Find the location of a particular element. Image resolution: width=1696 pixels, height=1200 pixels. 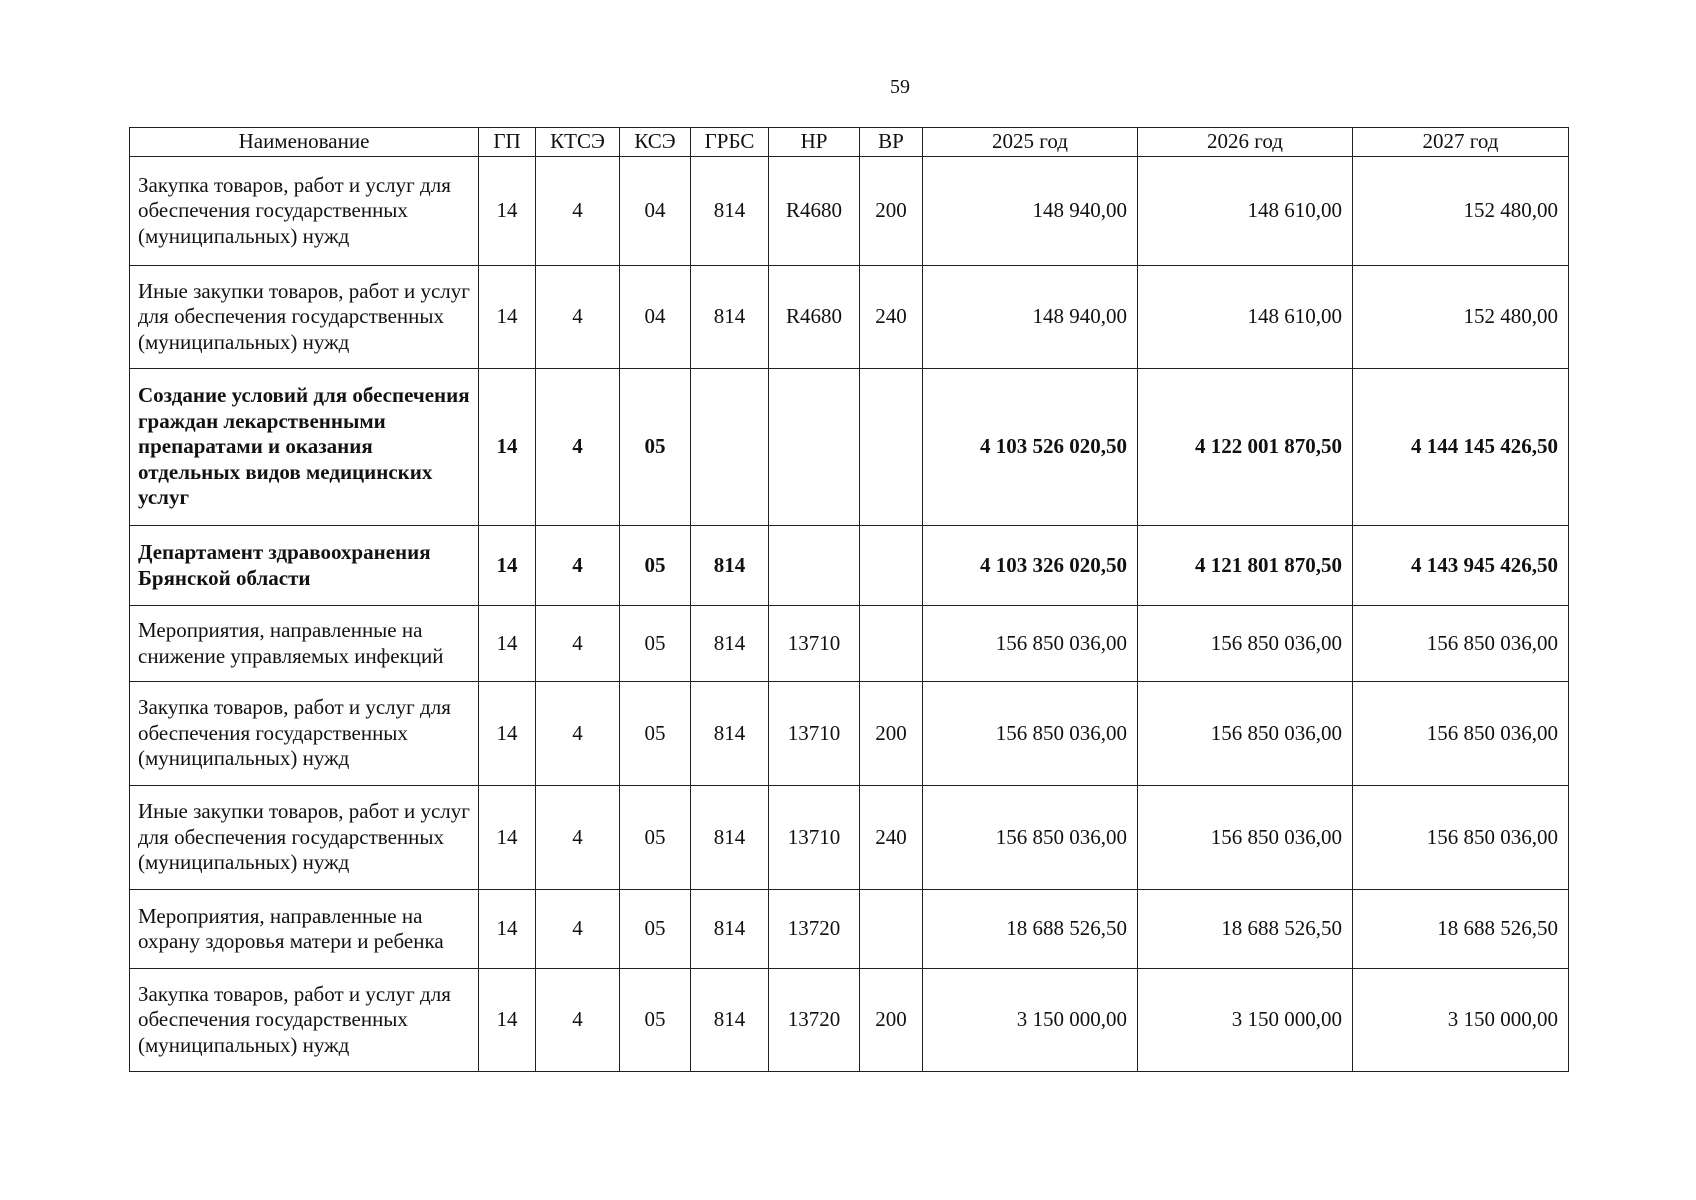

cell-y2025: 4 103 326 020,50 is located at coordinates (1030, 565).